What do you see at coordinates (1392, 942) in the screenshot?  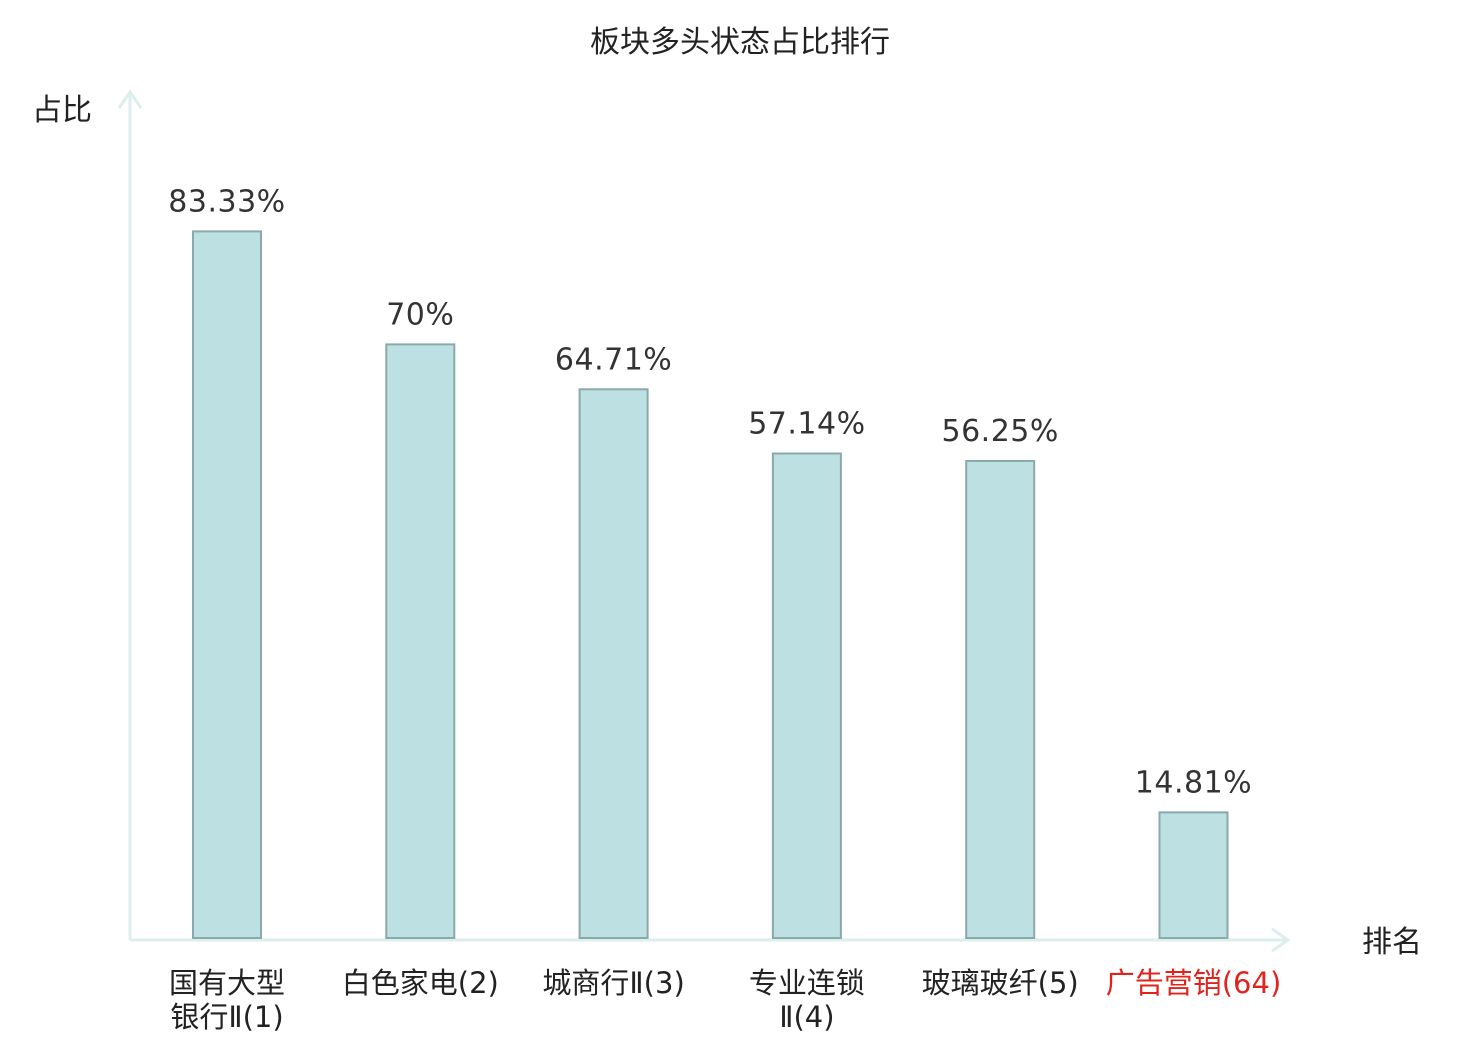 I see `x-axis-label: 排名` at bounding box center [1392, 942].